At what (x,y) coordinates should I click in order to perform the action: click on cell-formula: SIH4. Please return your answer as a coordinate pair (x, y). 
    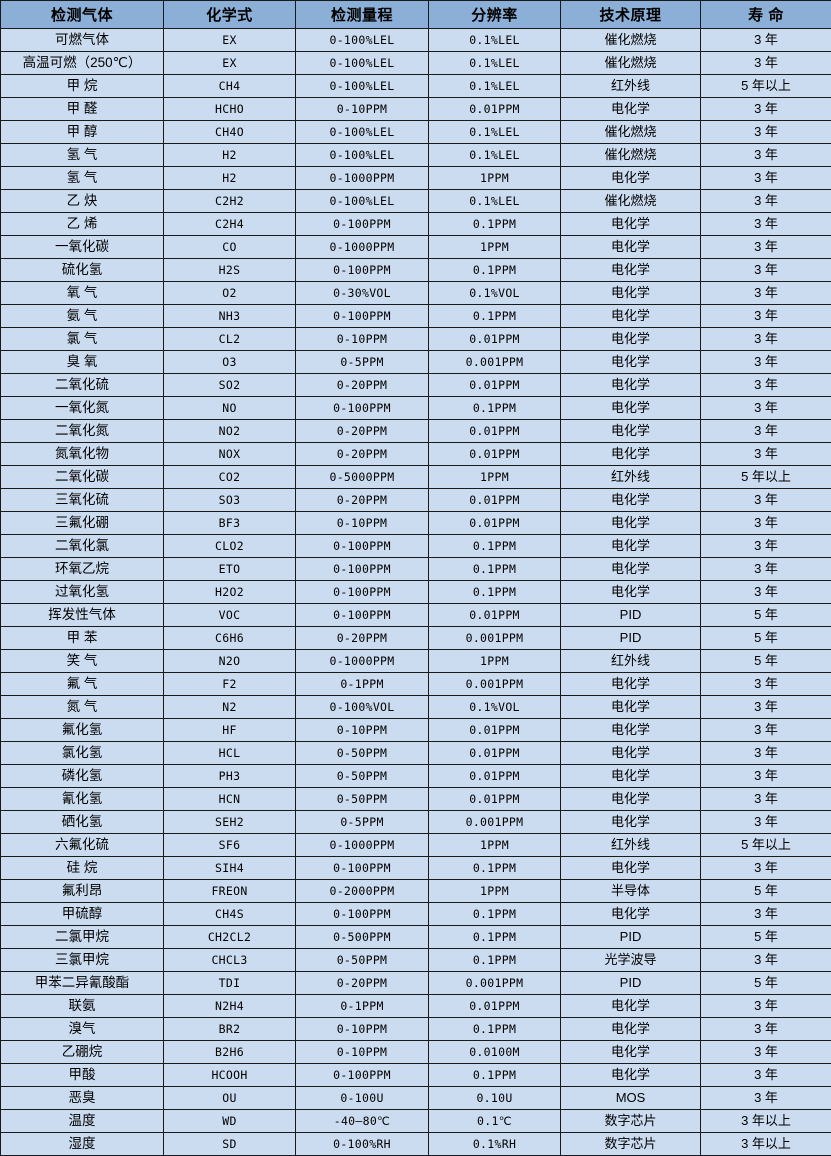
    Looking at the image, I should click on (230, 868).